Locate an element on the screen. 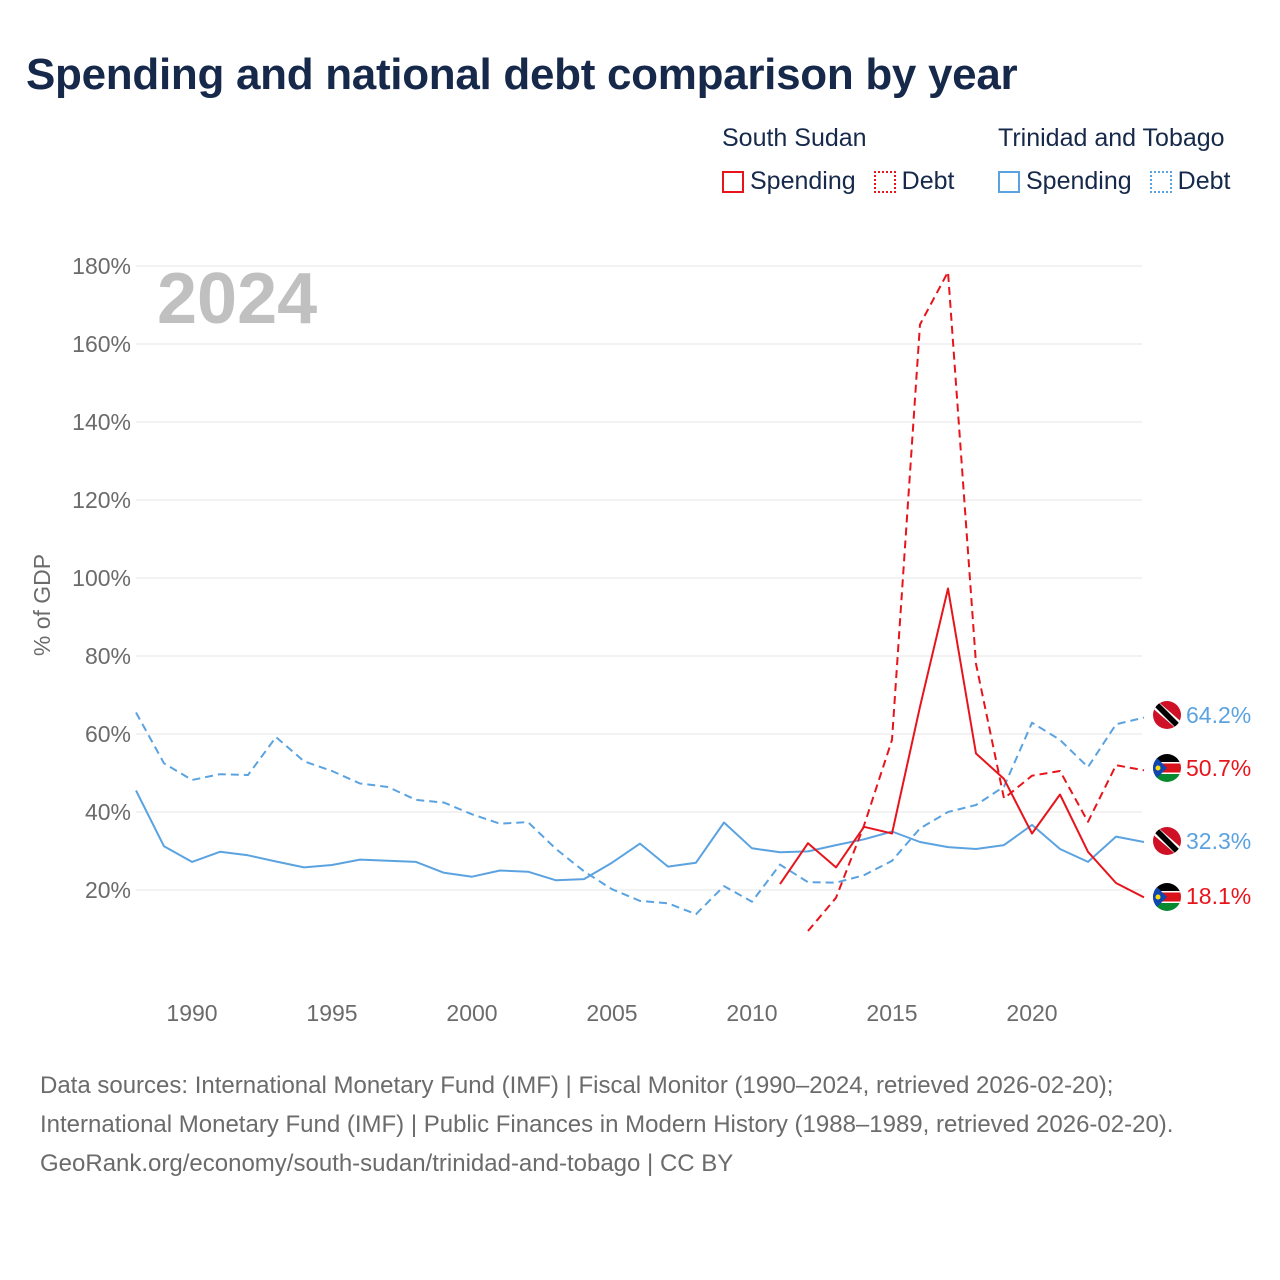 This screenshot has height=1280, width=1280. x-tick-label: 1990 is located at coordinates (191, 1013).